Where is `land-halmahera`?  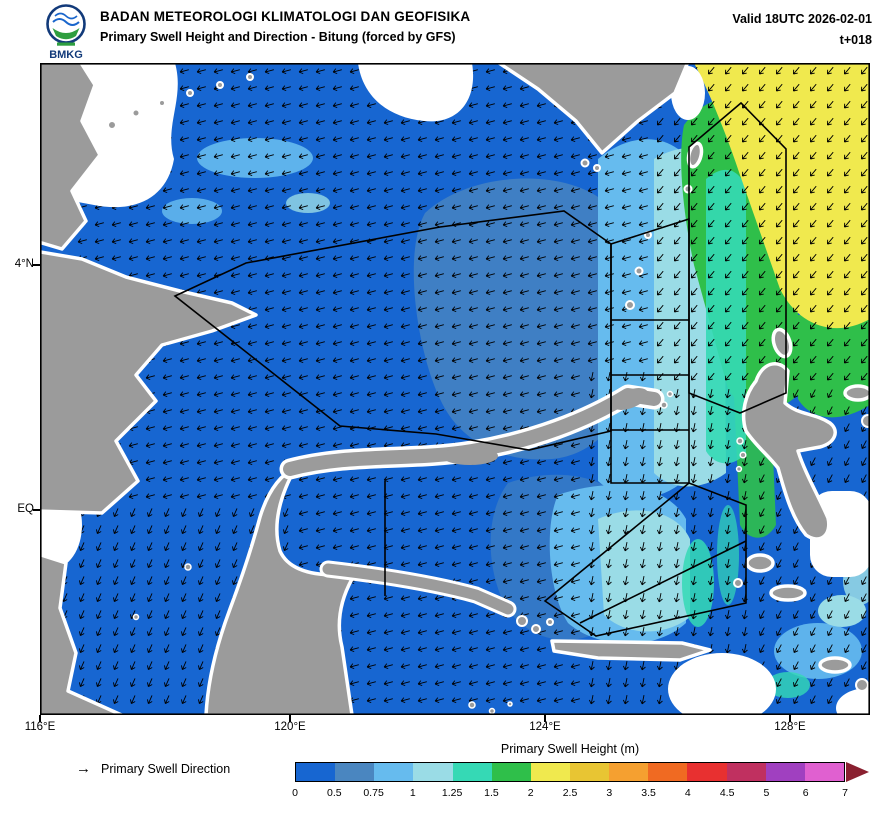
land-halmahera is located at coordinates (789, 451).